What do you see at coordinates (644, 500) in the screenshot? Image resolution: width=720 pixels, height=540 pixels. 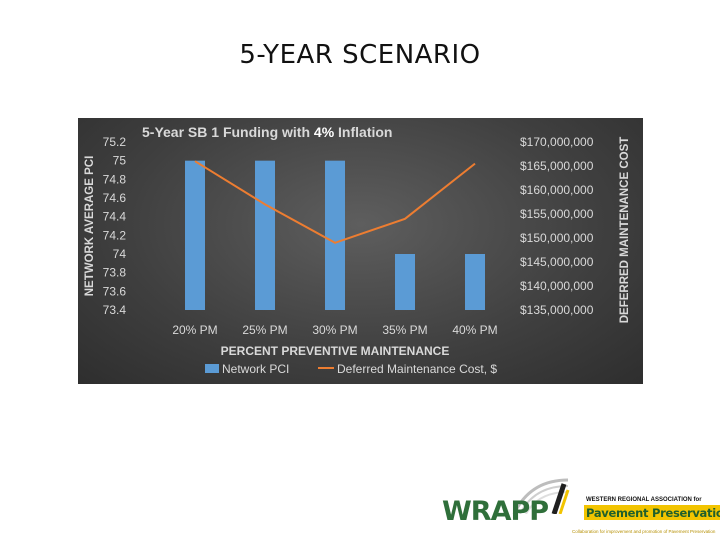 I see `logo-small-title: WESTERN REGIONAL ASSOCIATION for` at bounding box center [644, 500].